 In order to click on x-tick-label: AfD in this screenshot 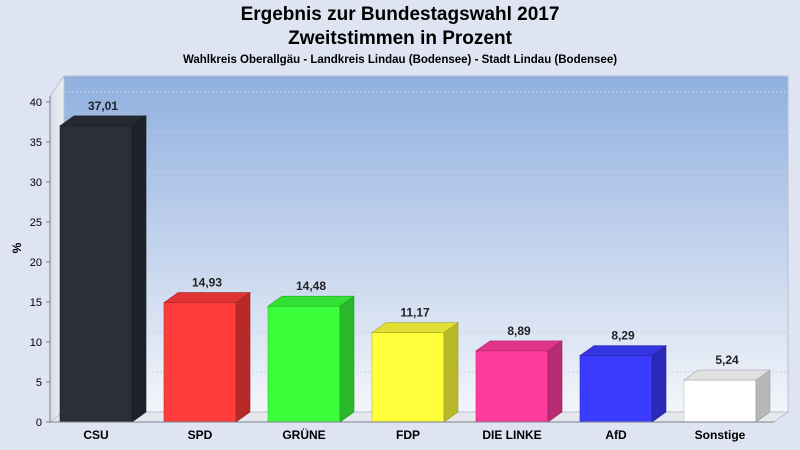, I will do `click(616, 435)`.